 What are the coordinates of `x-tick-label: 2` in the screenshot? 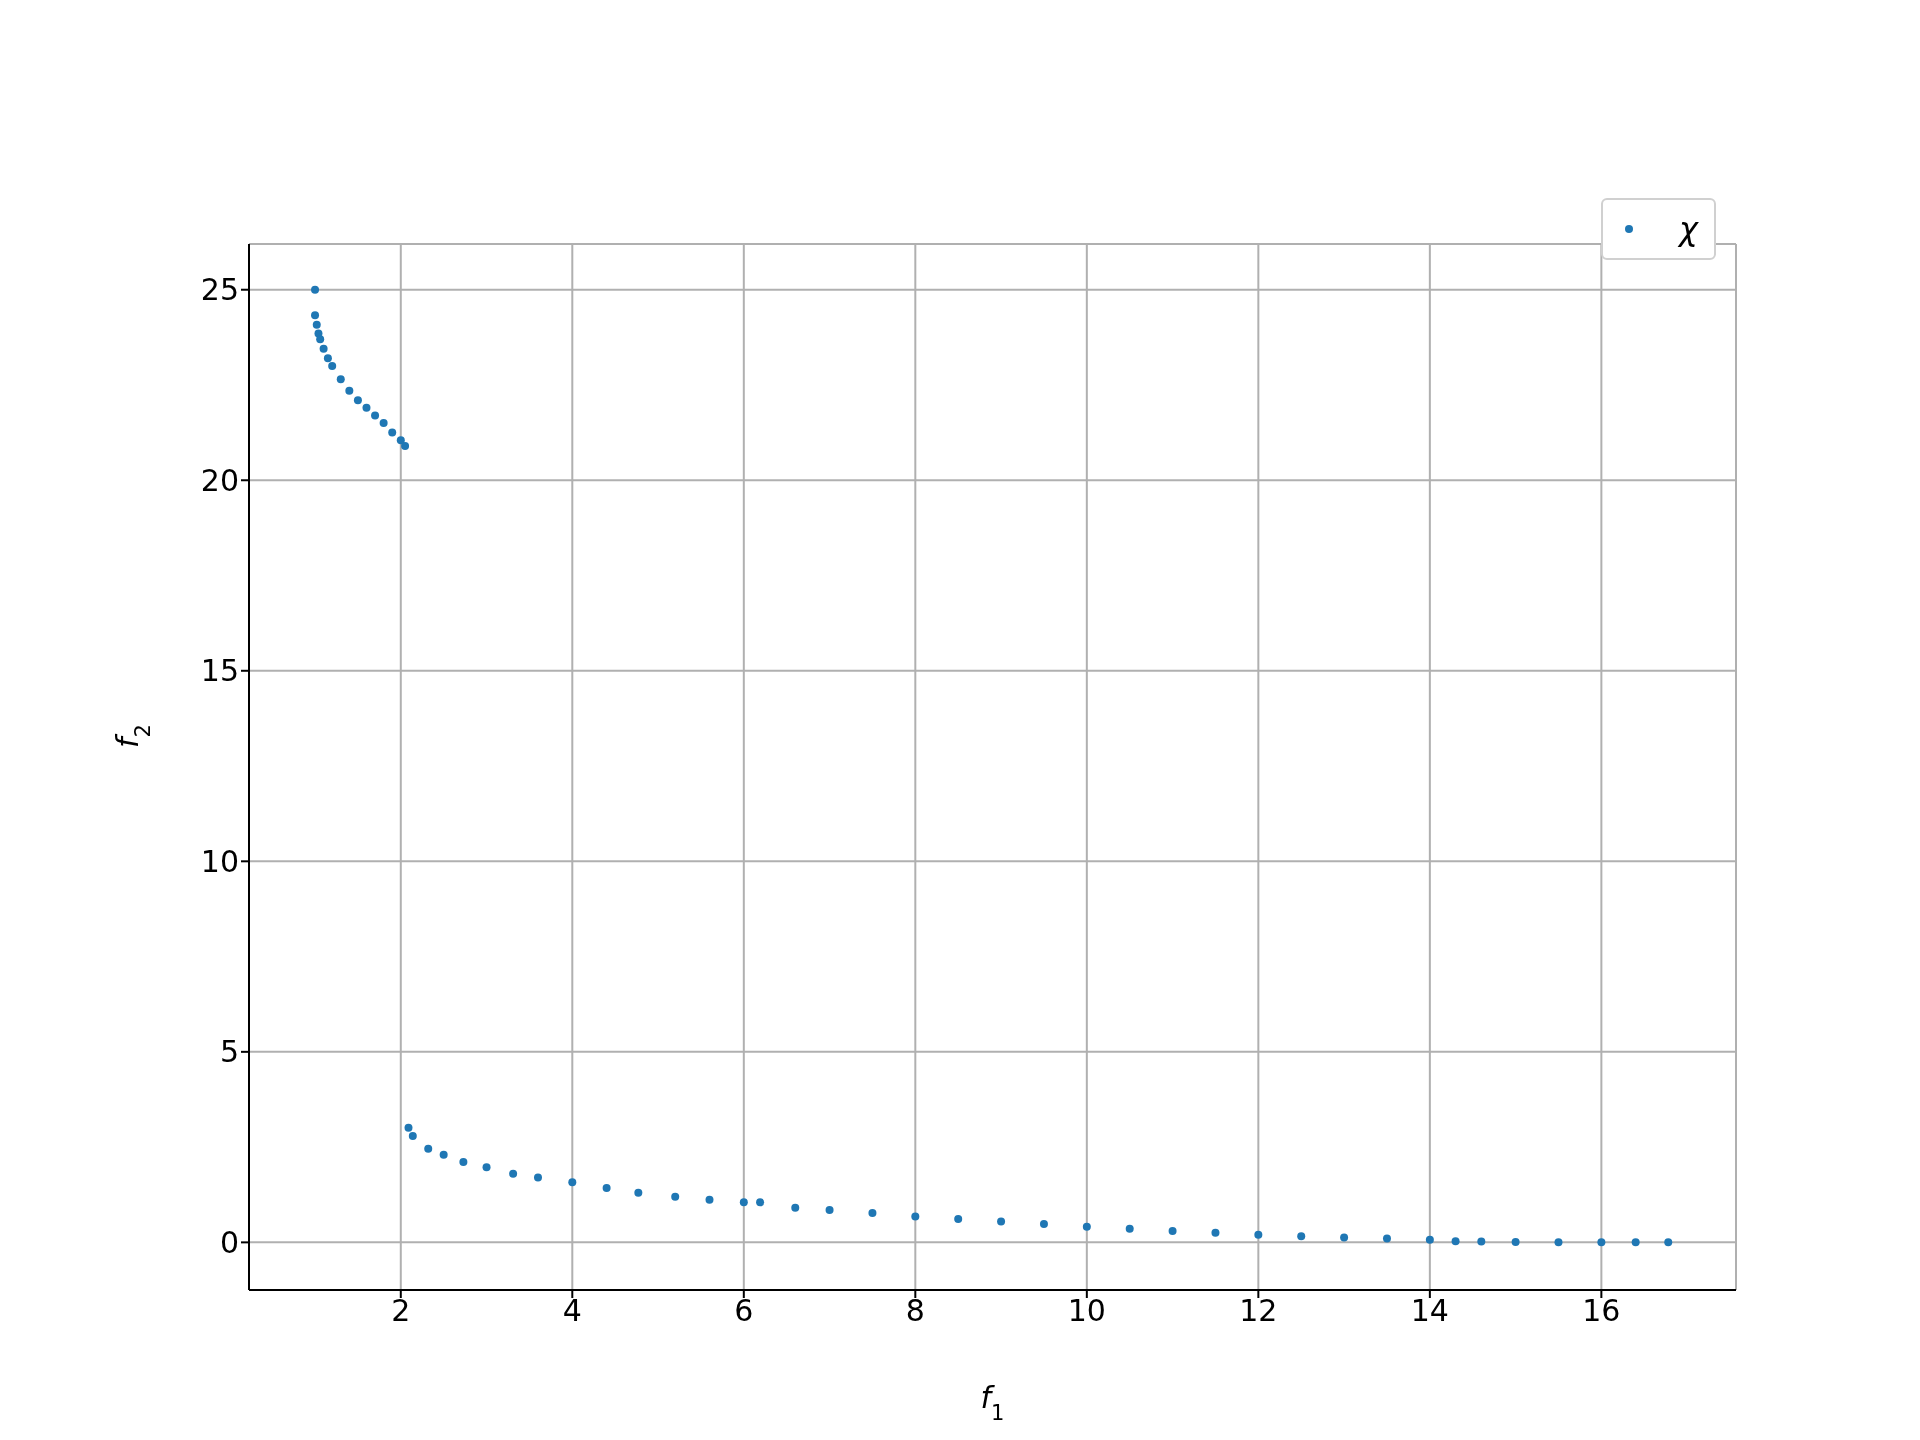 It's located at (401, 1311).